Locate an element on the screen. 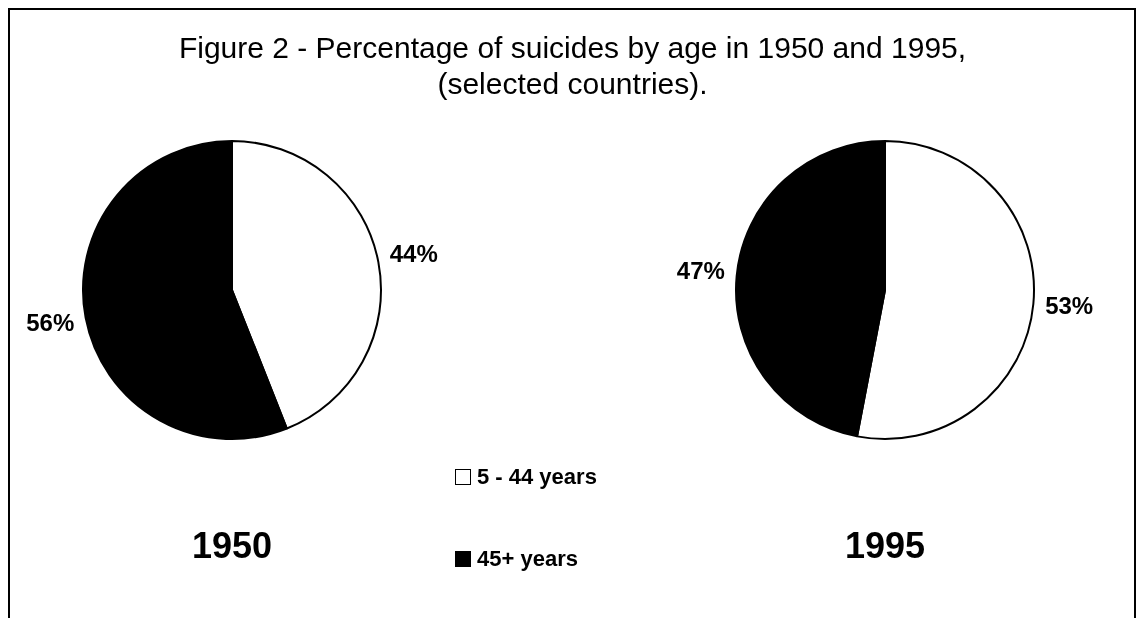 This screenshot has width=1145, height=618. legend-label: 45+ years is located at coordinates (527, 559).